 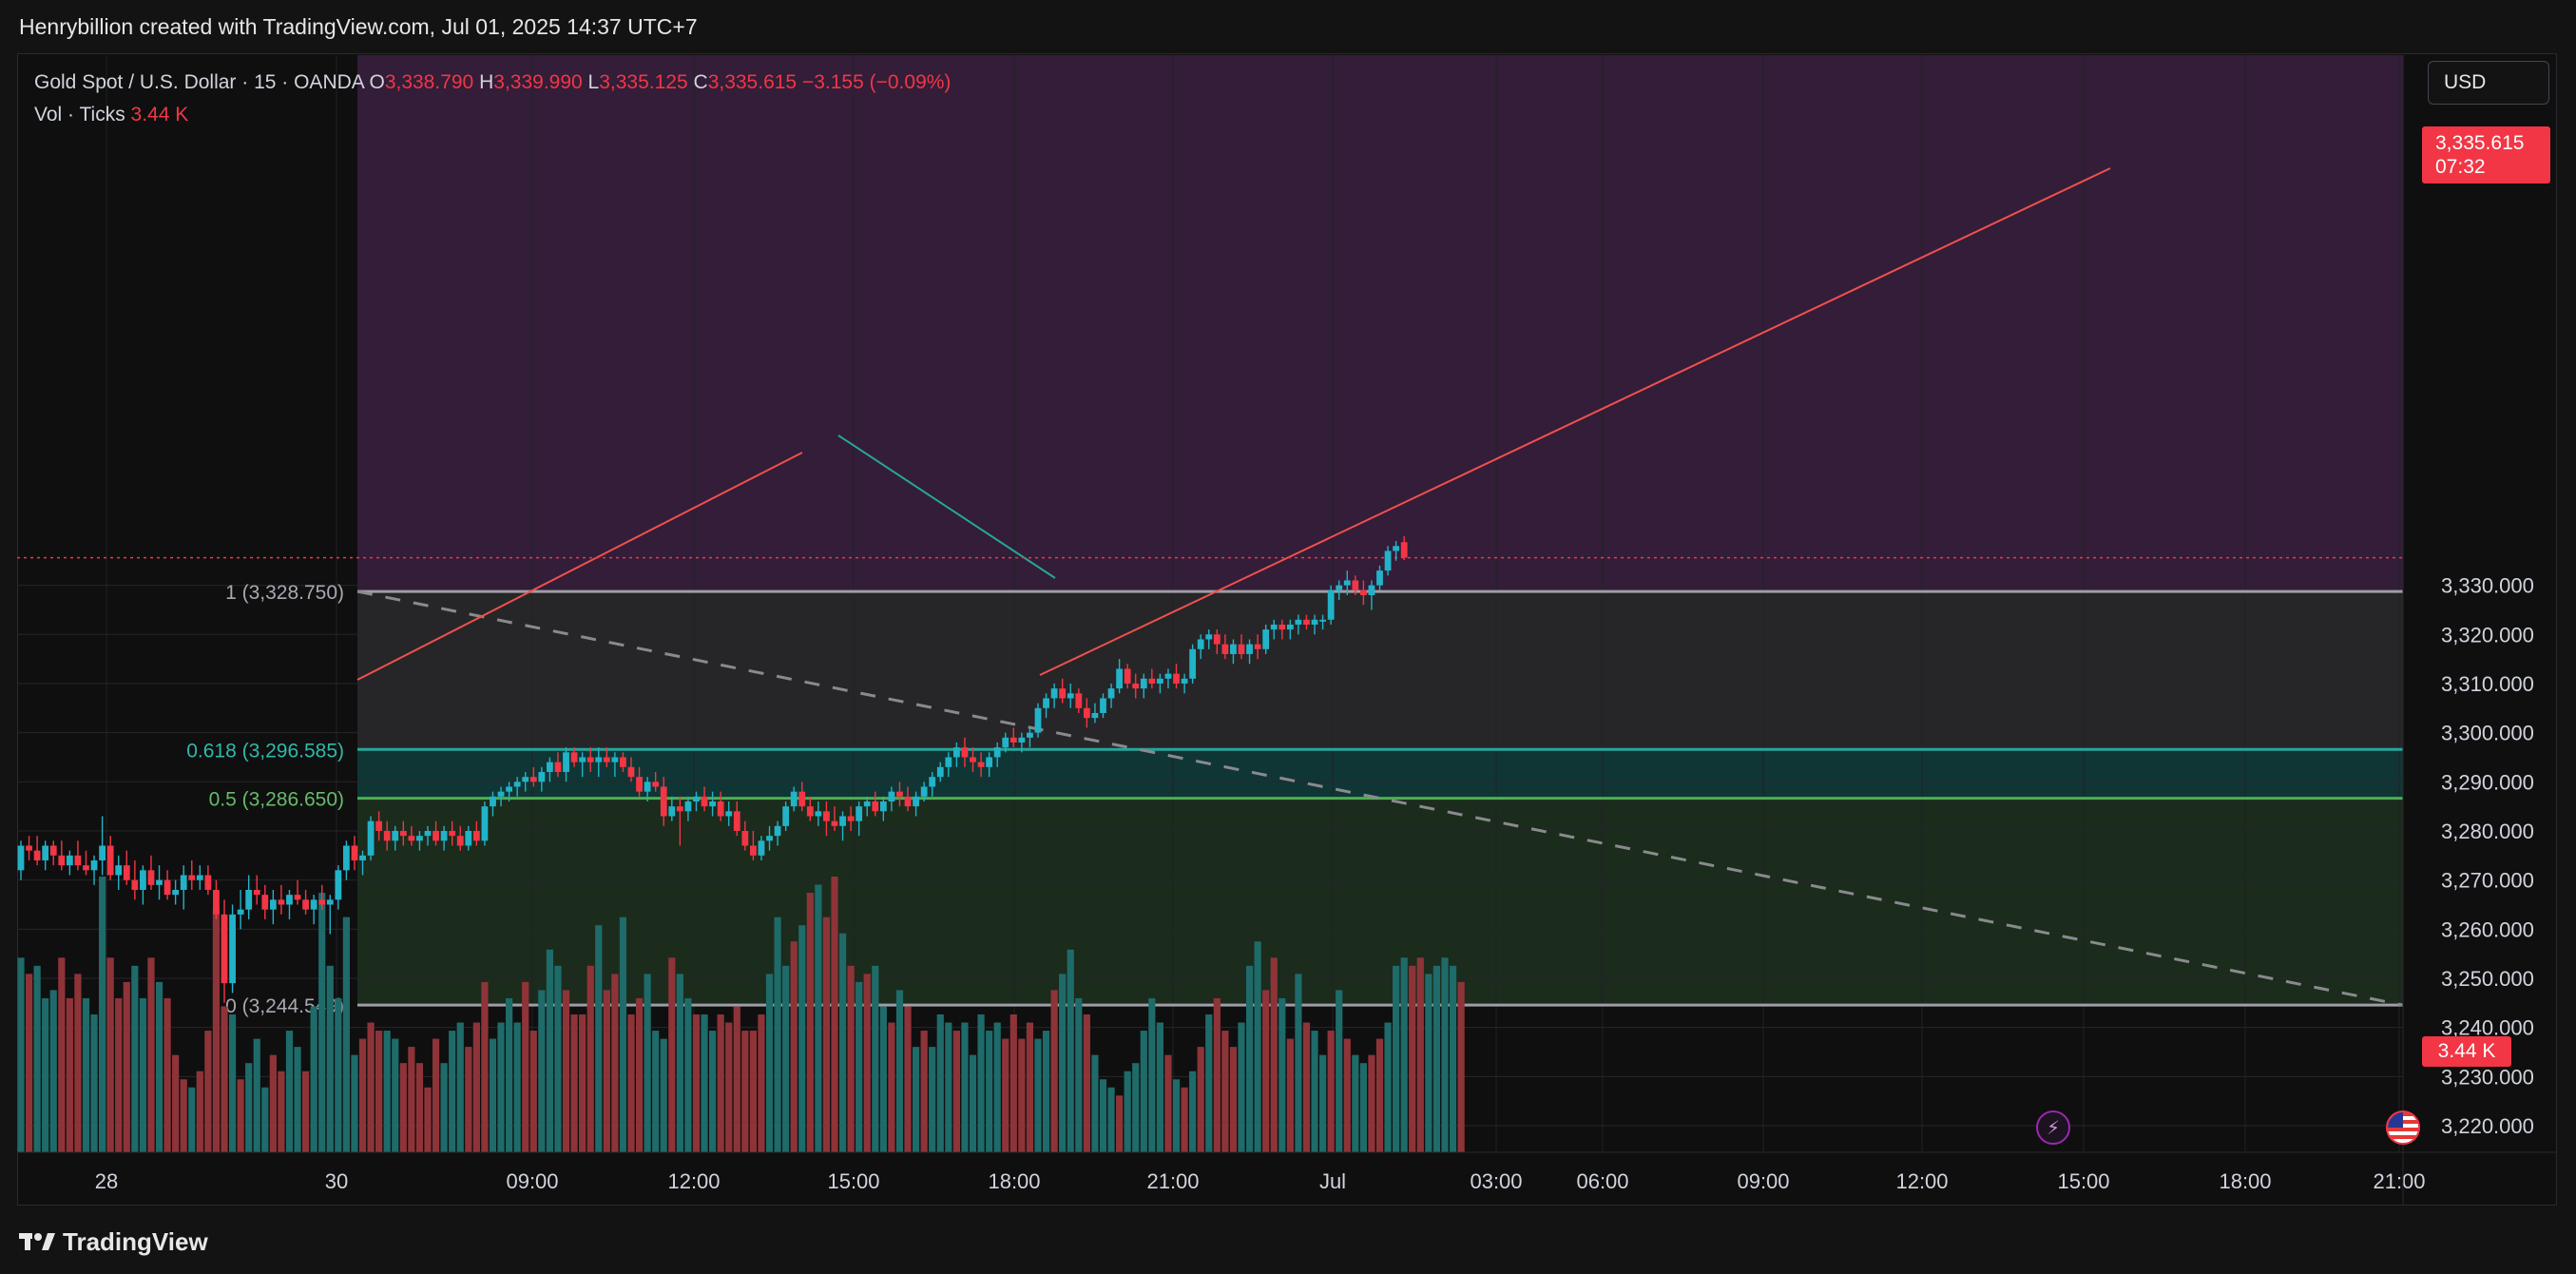 I want to click on y-tick-label: 3,230.000, so click(x=2488, y=1077).